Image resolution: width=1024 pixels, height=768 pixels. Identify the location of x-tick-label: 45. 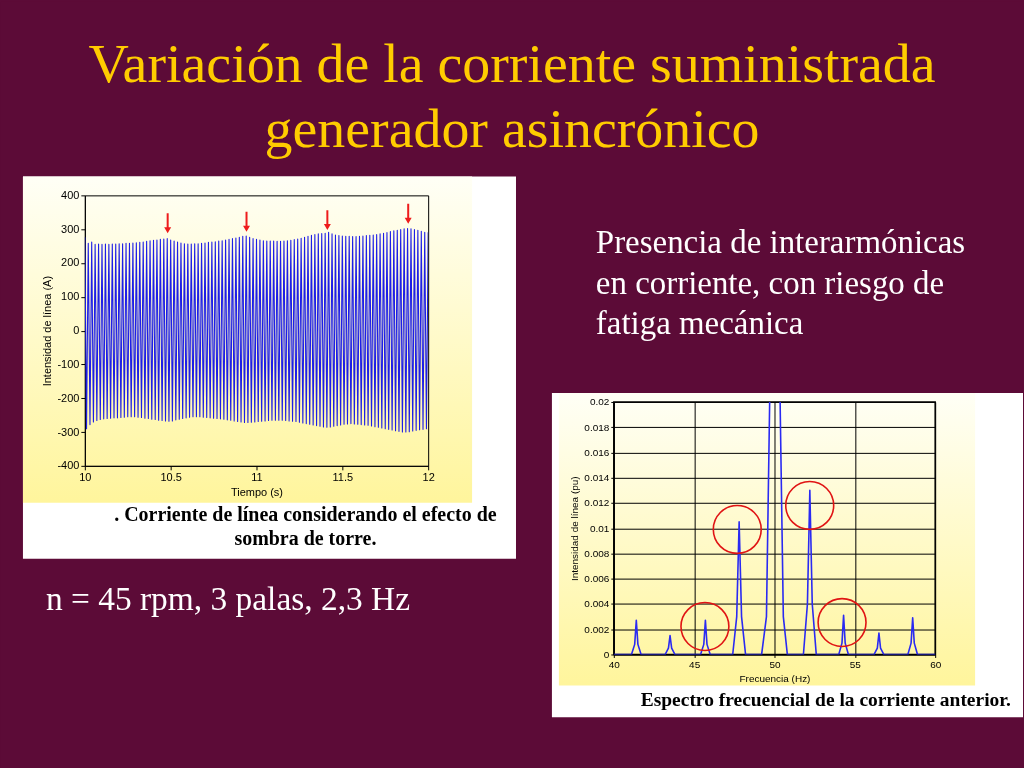
(695, 664).